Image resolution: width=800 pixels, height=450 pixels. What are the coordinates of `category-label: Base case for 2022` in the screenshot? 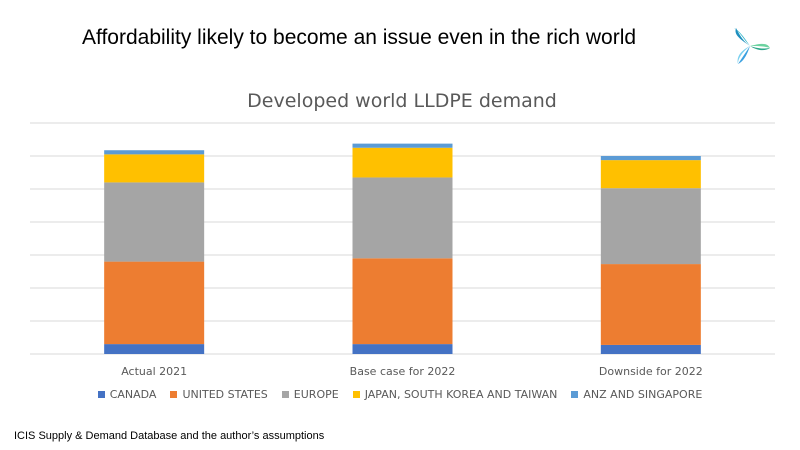 It's located at (403, 371).